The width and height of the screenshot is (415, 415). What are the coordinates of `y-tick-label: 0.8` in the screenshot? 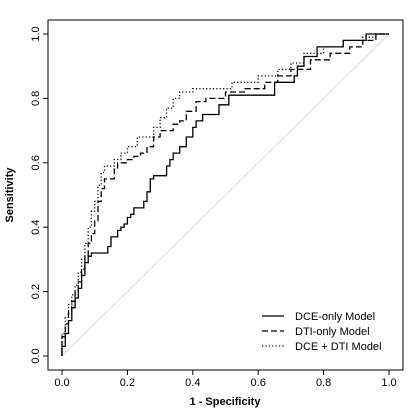 It's located at (36, 98).